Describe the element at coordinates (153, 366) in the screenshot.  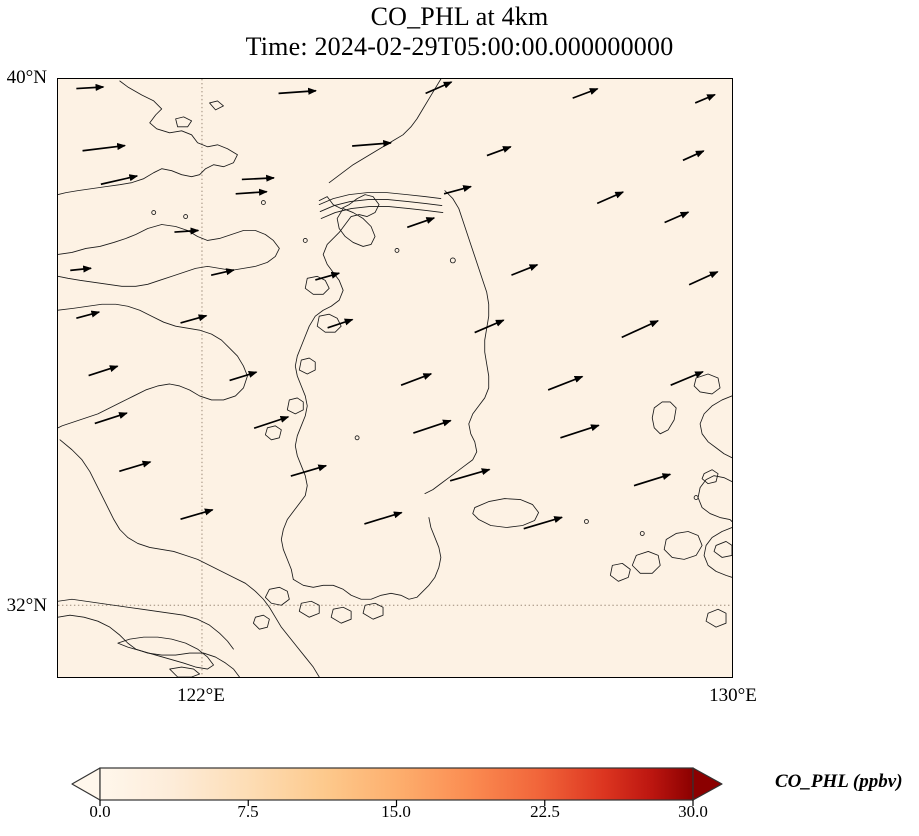
I see `coastline-shandong-south` at that location.